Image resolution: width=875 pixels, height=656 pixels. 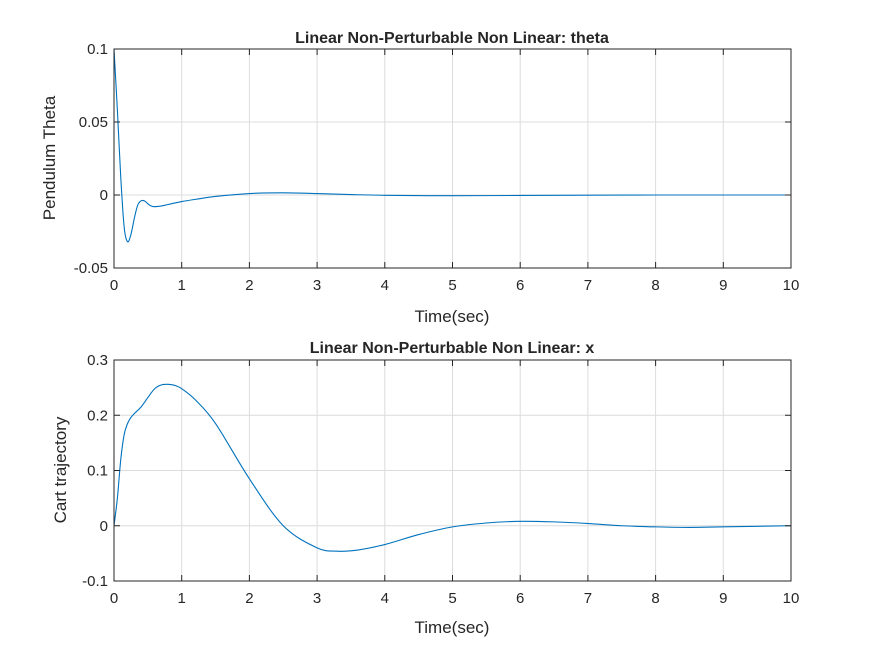 What do you see at coordinates (452, 348) in the screenshot?
I see `chart-title-x: Linear Non-Perturbable Non Linear: x` at bounding box center [452, 348].